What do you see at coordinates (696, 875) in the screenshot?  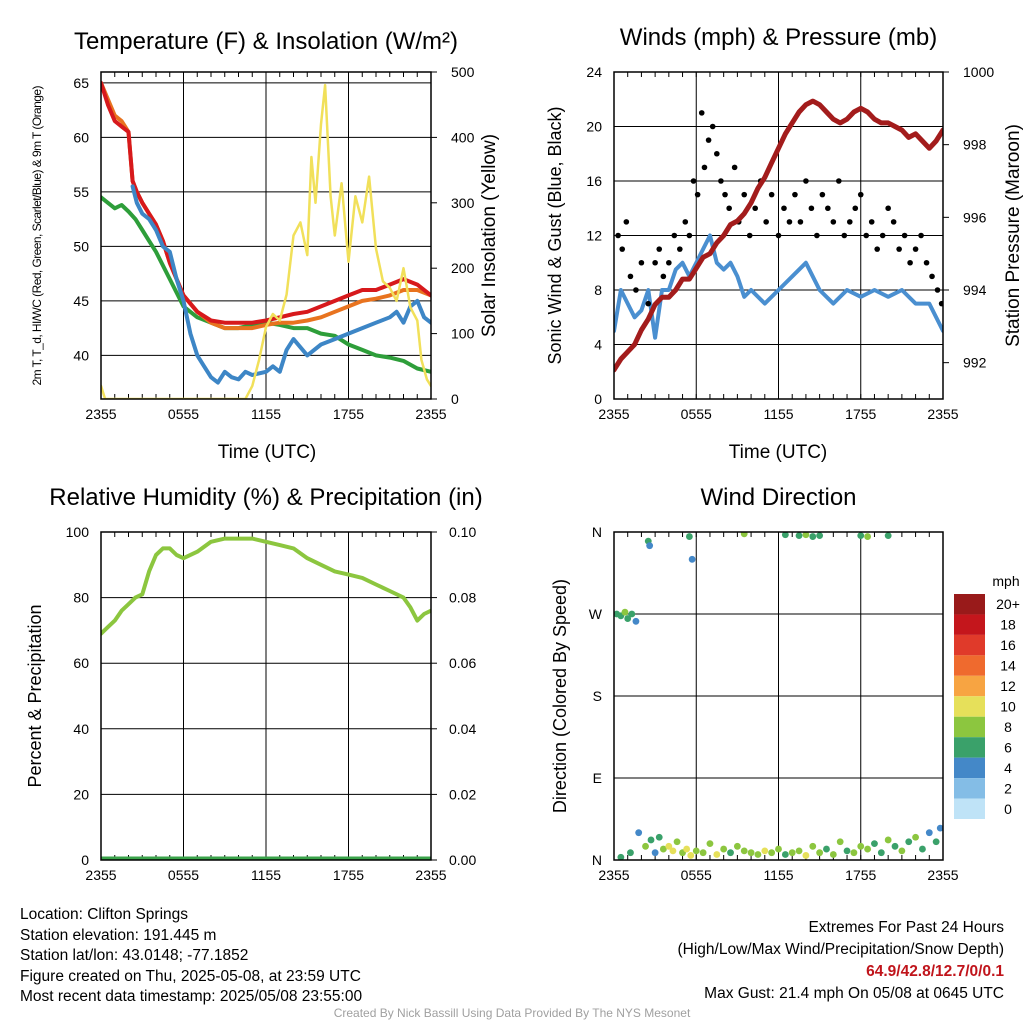 I see `x-tick-label: 0555` at bounding box center [696, 875].